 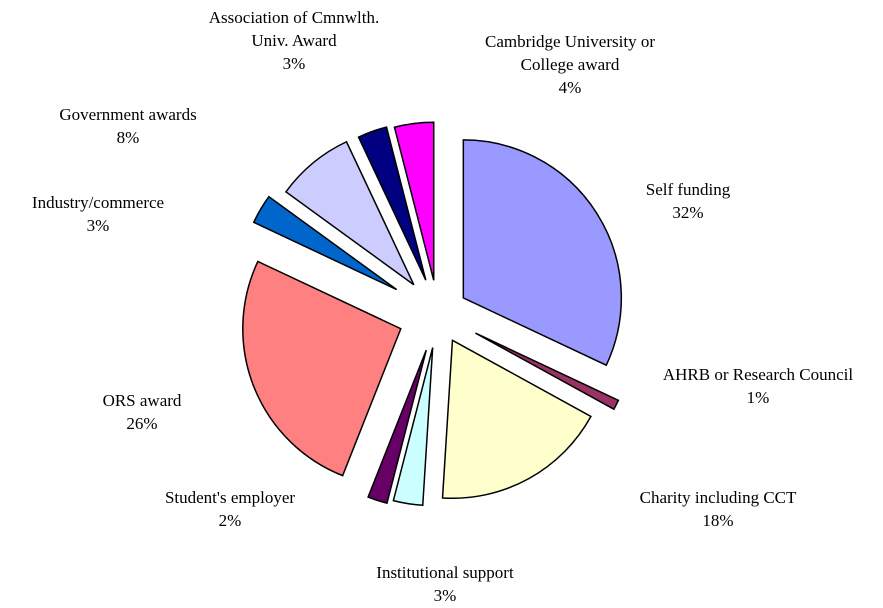 What do you see at coordinates (688, 189) in the screenshot?
I see `slice-name: Self funding` at bounding box center [688, 189].